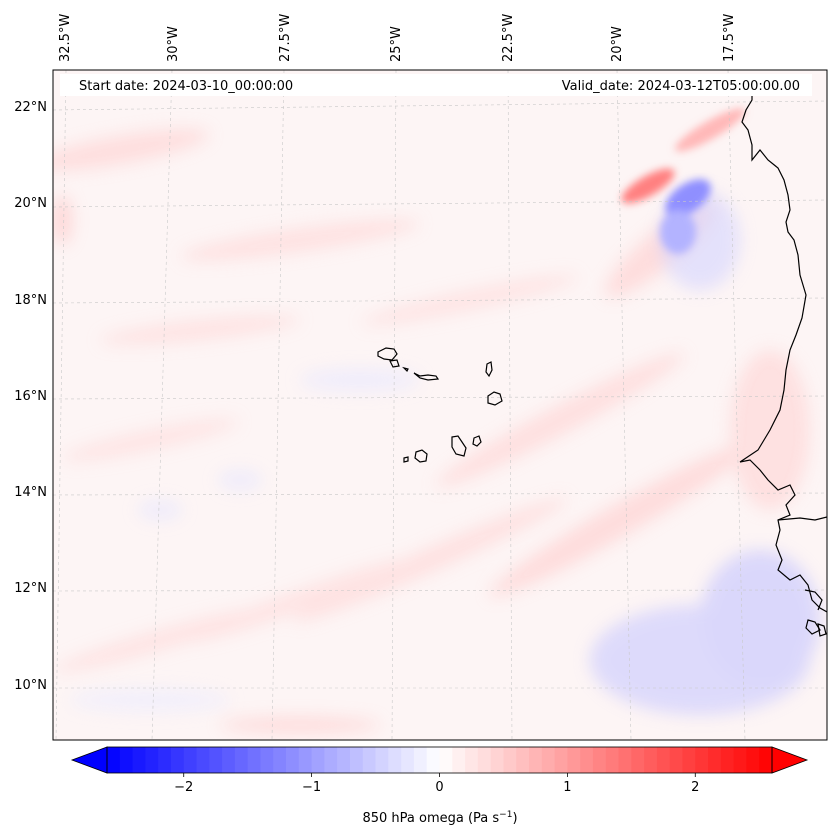  I want to click on island-santo-antao, so click(387, 354).